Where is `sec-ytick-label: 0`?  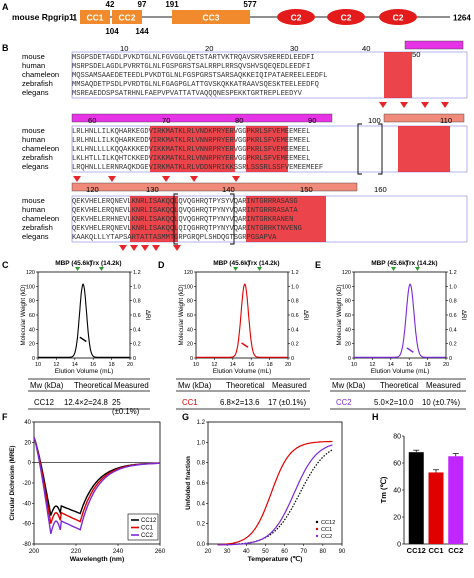 sec-ytick-label: 0 is located at coordinates (191, 359).